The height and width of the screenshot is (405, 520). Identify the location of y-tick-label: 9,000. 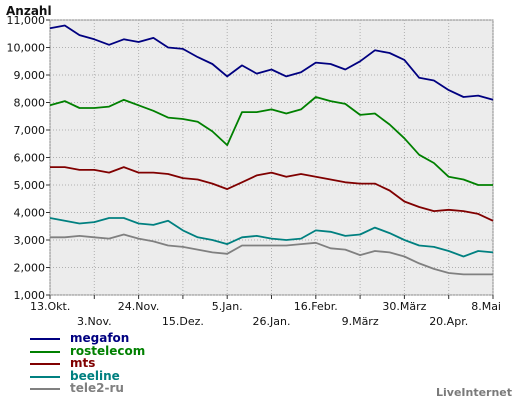
(30, 75).